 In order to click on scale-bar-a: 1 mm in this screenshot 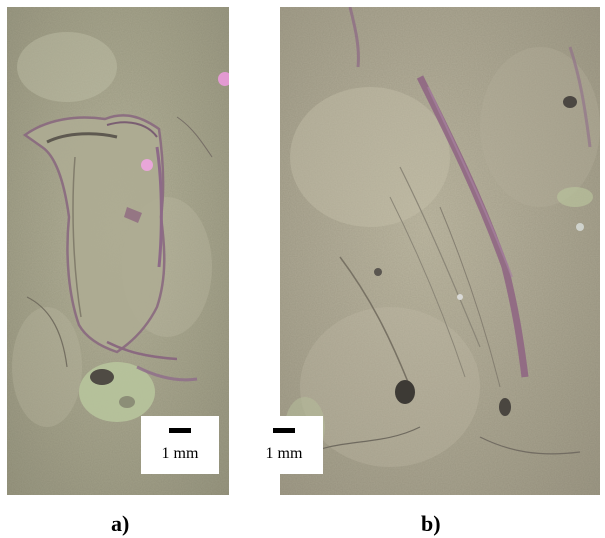, I will do `click(180, 445)`.